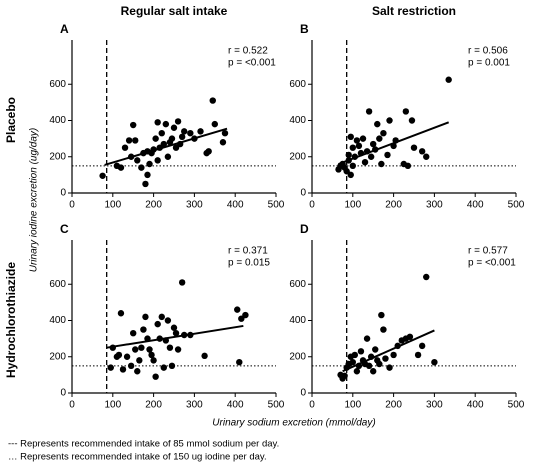 Image resolution: width=550 pixels, height=469 pixels. I want to click on x-tick-label: 300, so click(434, 205).